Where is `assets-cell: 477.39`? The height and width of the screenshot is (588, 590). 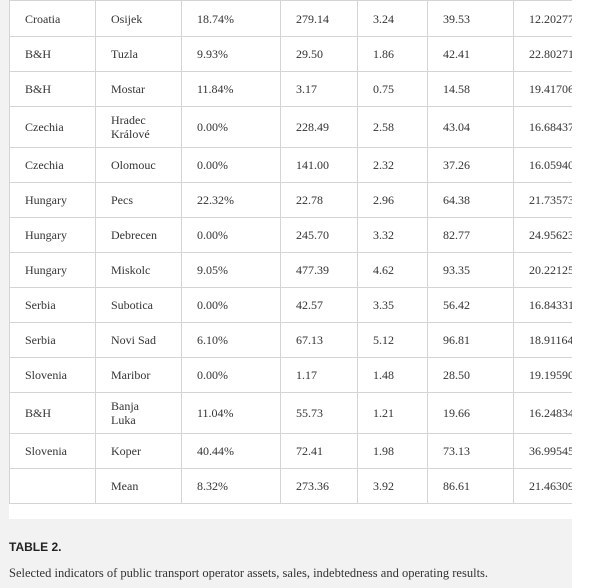
assets-cell: 477.39 is located at coordinates (319, 270).